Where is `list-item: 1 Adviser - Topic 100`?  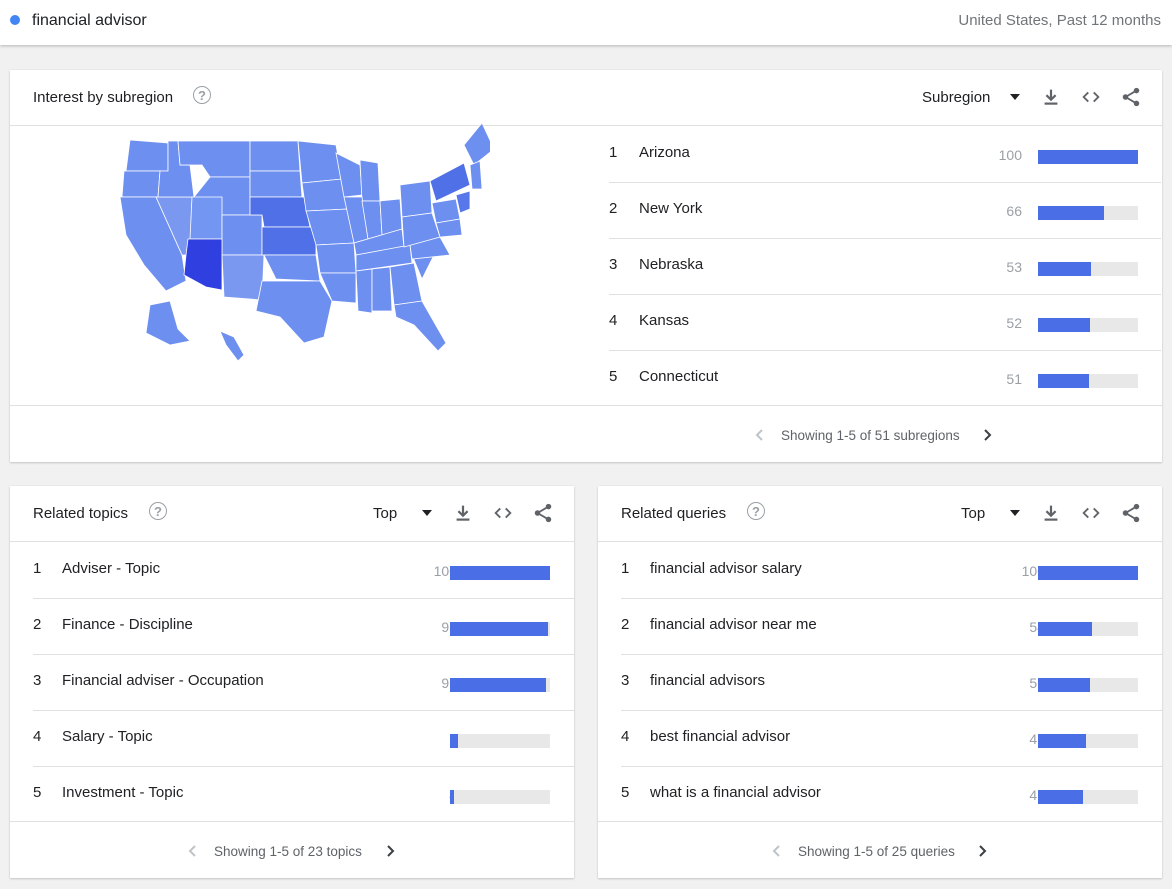 list-item: 1 Adviser - Topic 100 is located at coordinates (303, 570).